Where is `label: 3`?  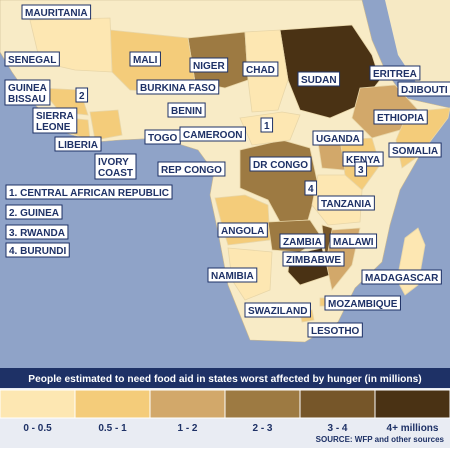
label: 3 is located at coordinates (361, 169).